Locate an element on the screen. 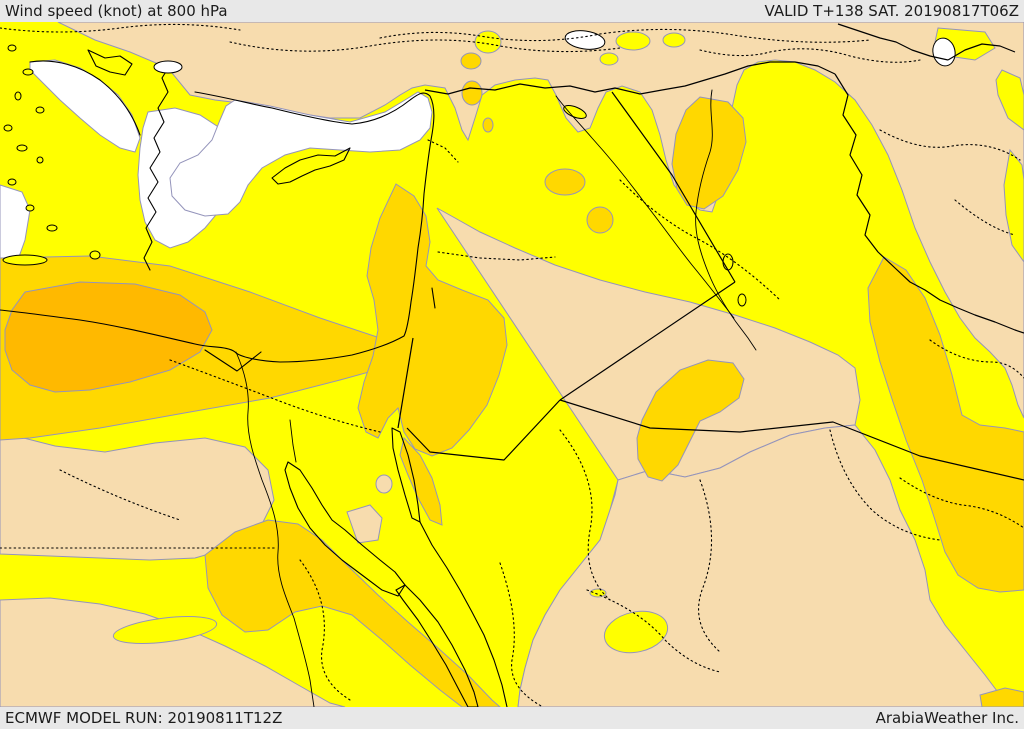 The image size is (1024, 729). gold-east-band is located at coordinates (945, 424).